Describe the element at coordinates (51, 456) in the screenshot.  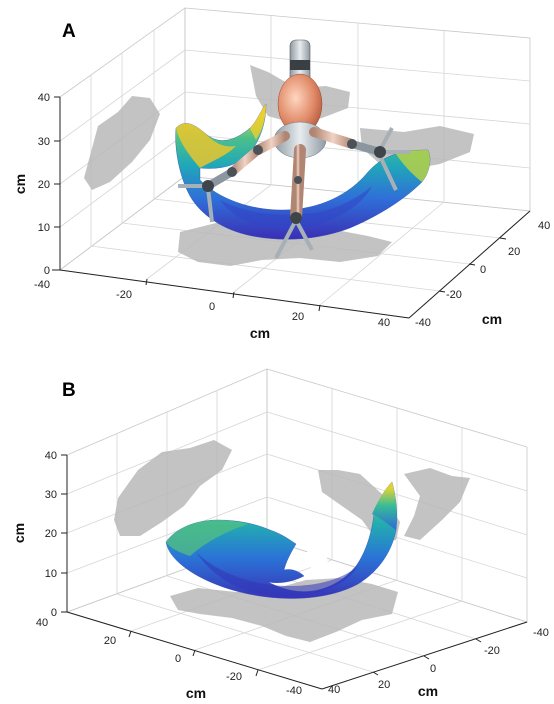
I see `panel-b-z-tick: 40` at that location.